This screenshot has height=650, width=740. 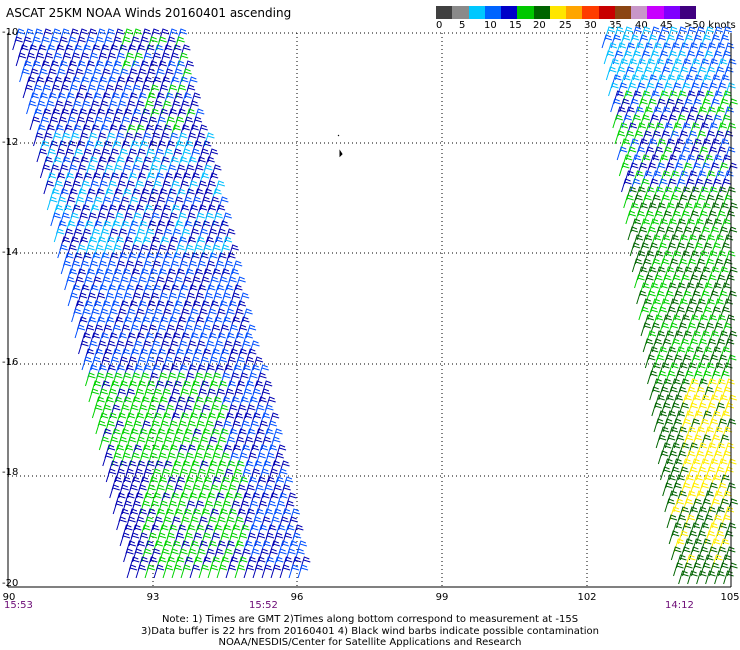 What do you see at coordinates (679, 605) in the screenshot?
I see `time-label: 14:12` at bounding box center [679, 605].